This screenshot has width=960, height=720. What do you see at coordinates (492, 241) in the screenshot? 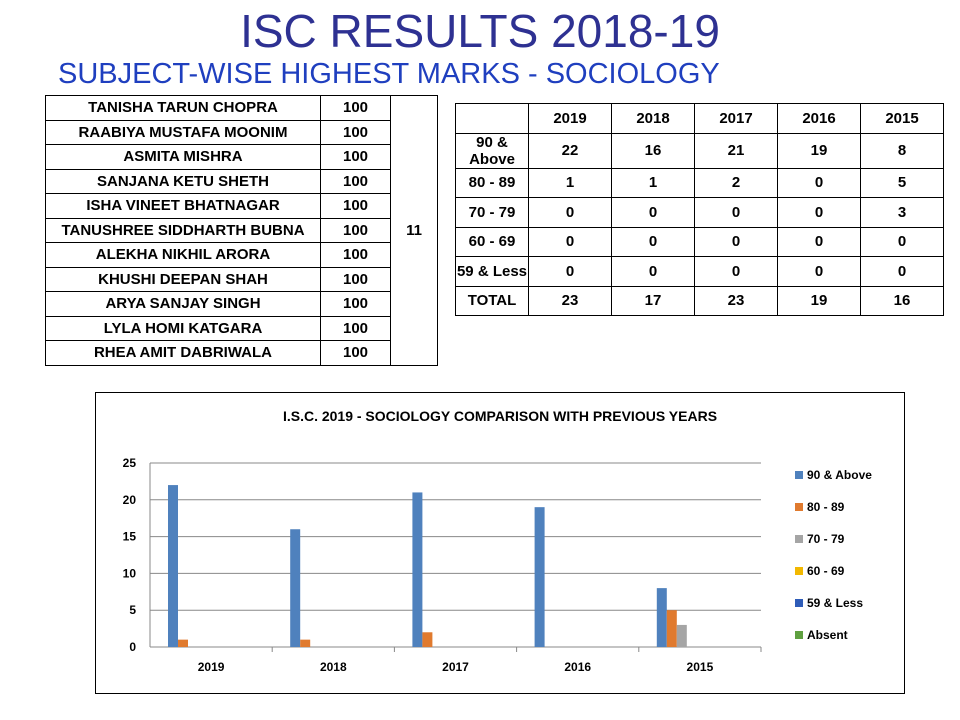
I see `summary-cell: 60 - 69` at bounding box center [492, 241].